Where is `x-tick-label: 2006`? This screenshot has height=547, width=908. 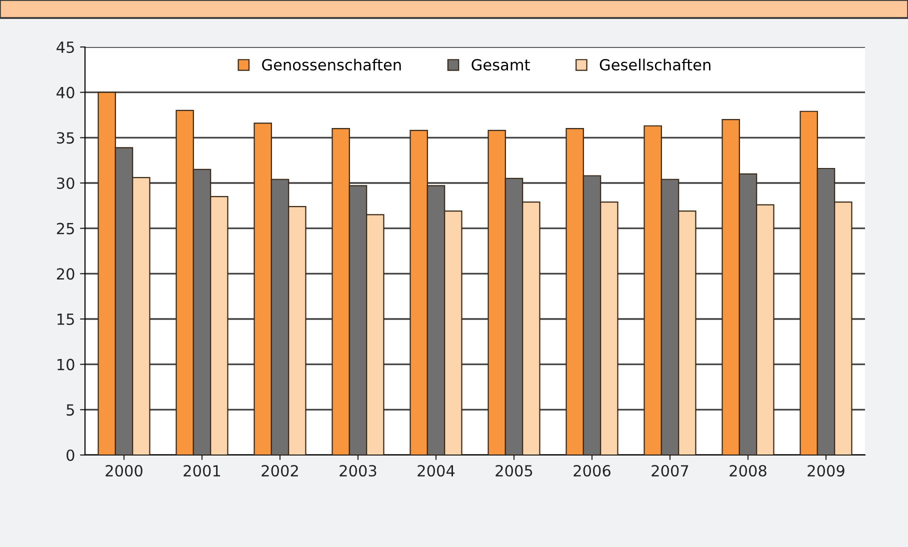
x-tick-label: 2006 is located at coordinates (592, 470).